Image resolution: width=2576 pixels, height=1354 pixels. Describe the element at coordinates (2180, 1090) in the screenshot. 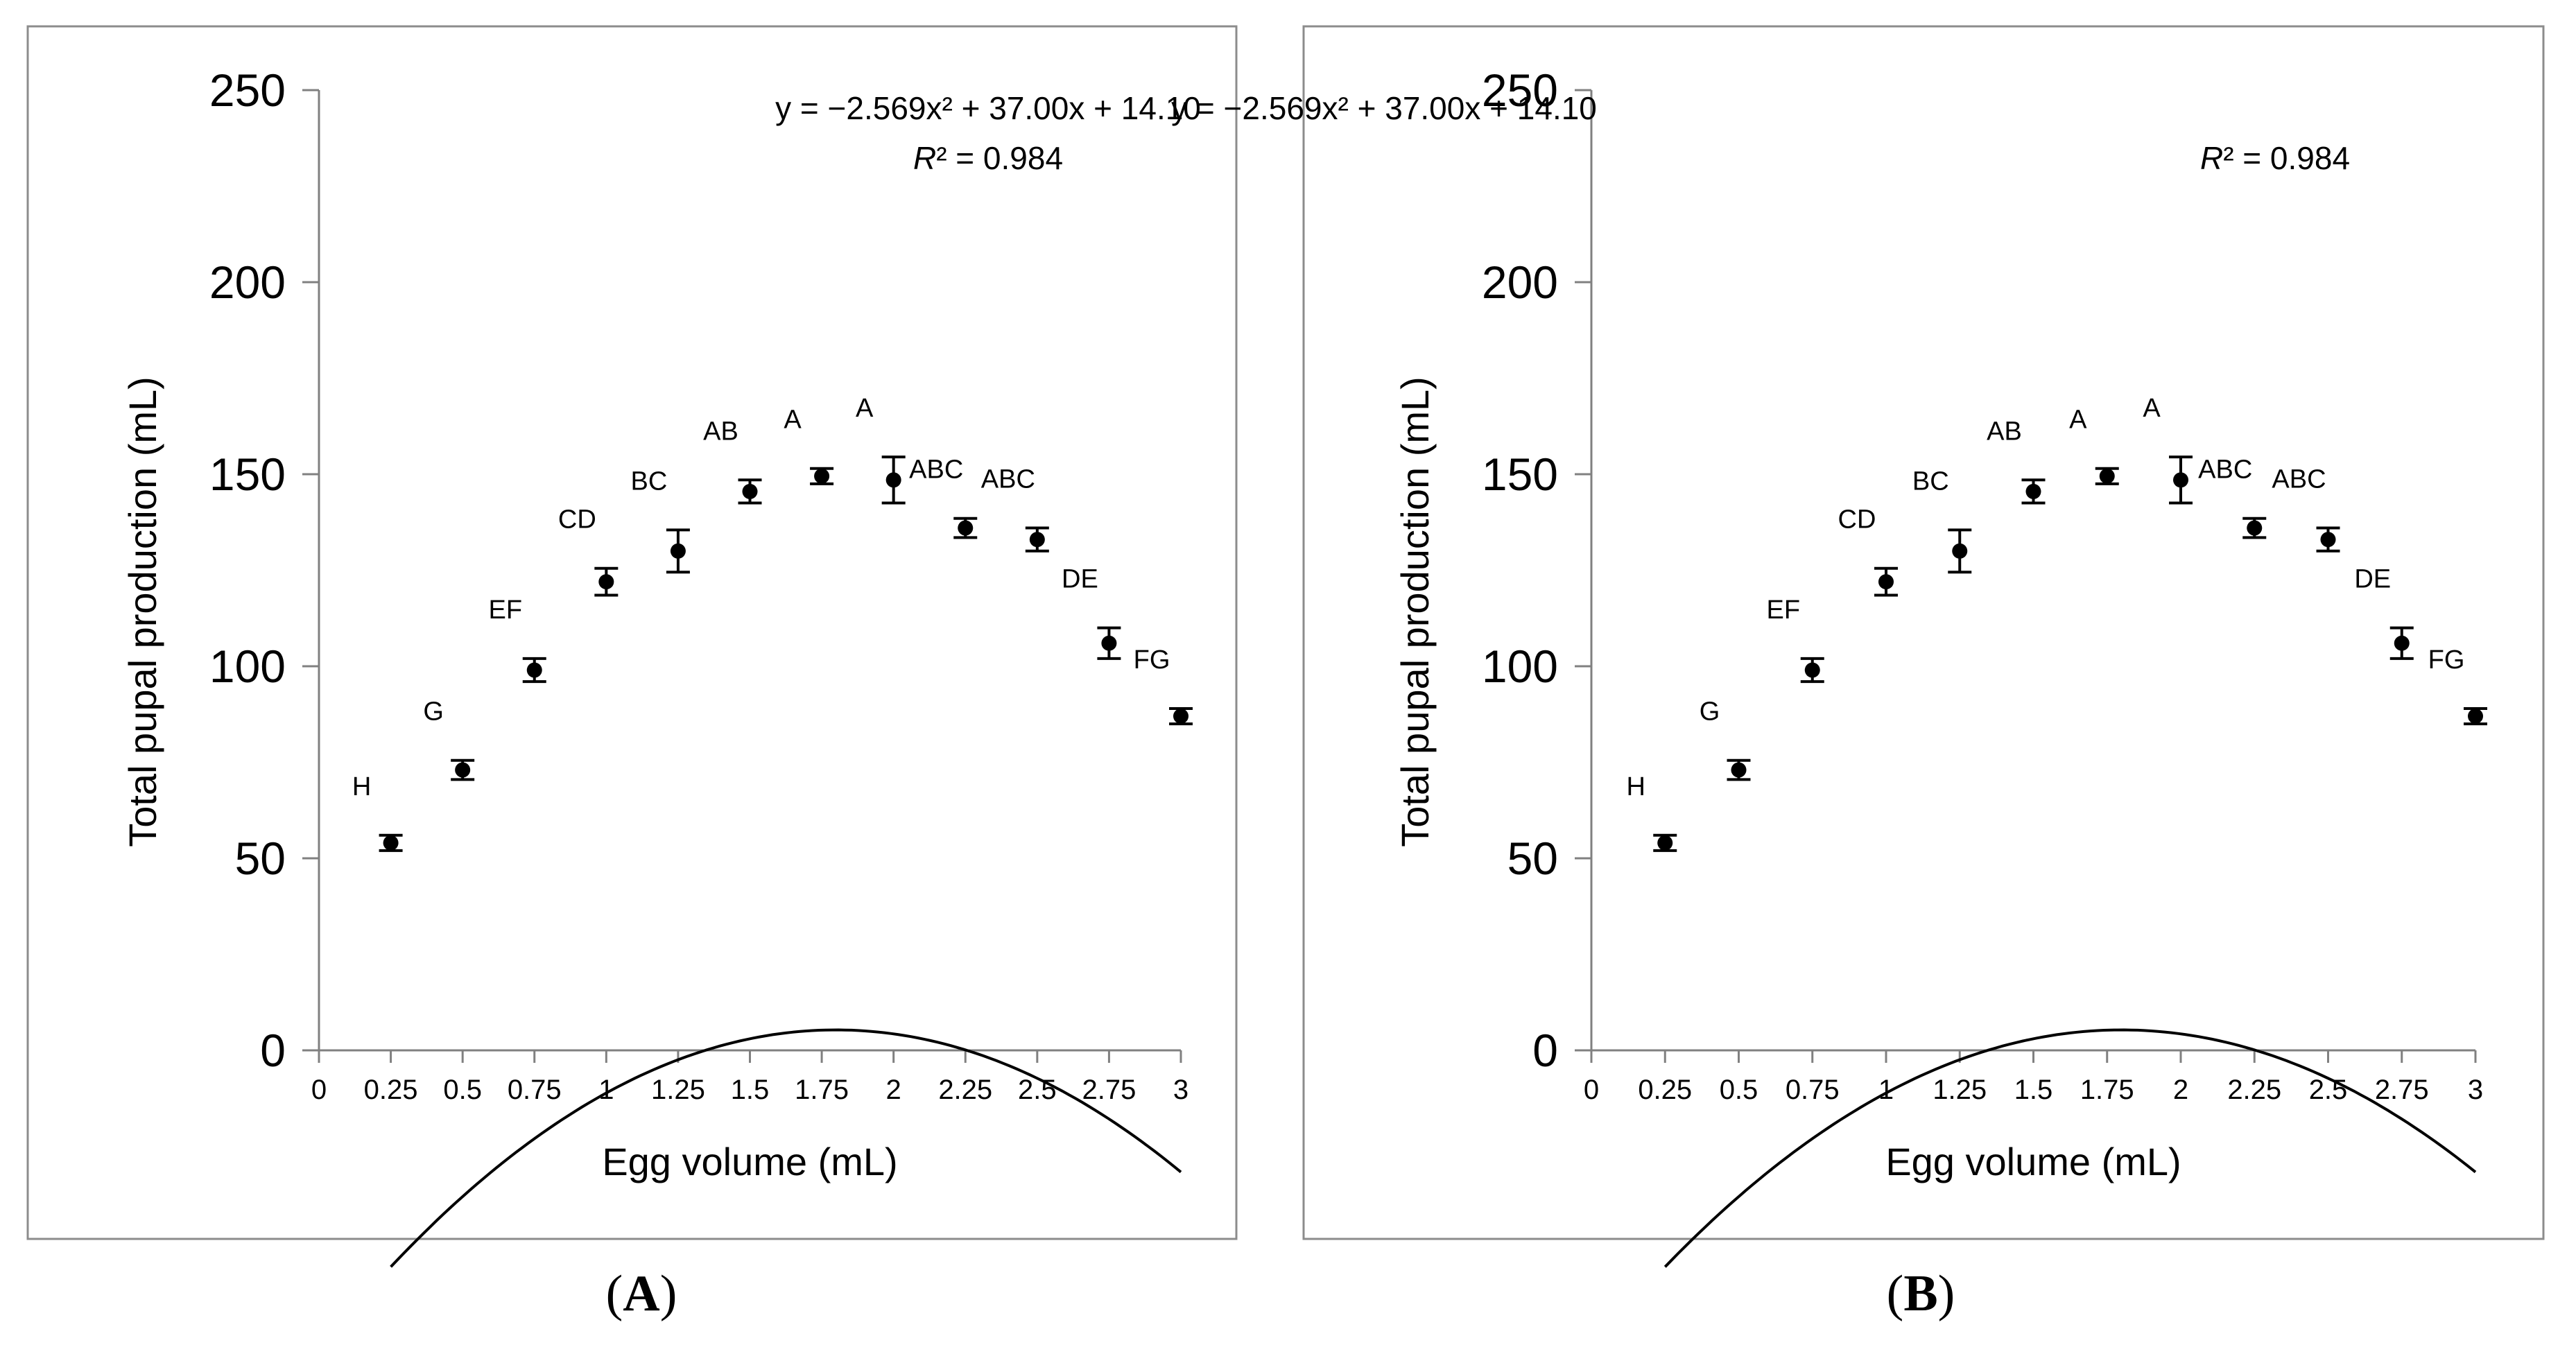

I see `x-tick-label: 2` at that location.